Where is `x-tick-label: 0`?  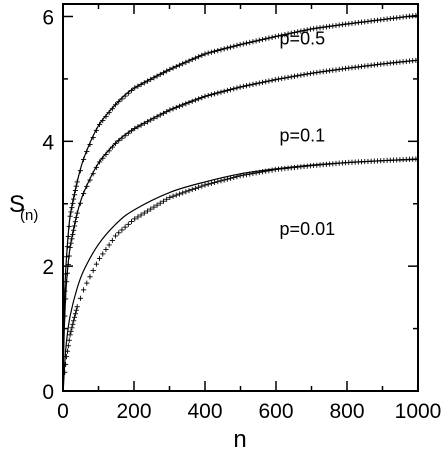 x-tick-label: 0 is located at coordinates (63, 411).